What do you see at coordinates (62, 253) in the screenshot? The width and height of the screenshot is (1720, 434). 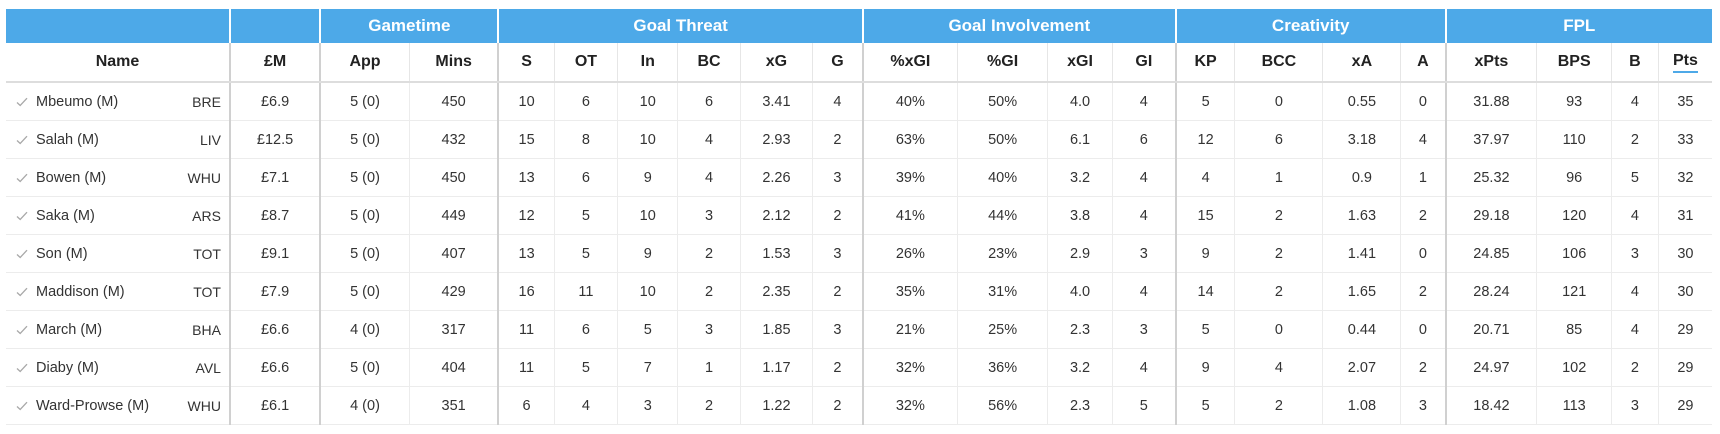 I see `player-name: Son (M)` at bounding box center [62, 253].